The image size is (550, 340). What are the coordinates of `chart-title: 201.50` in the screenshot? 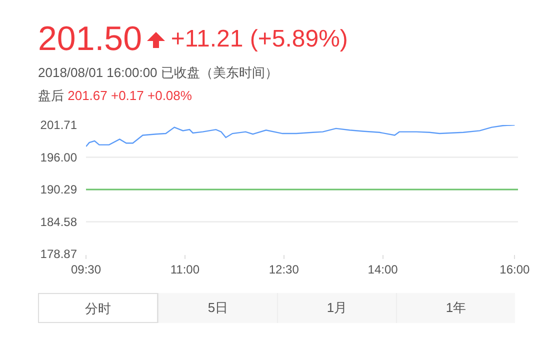 It's located at (90, 39).